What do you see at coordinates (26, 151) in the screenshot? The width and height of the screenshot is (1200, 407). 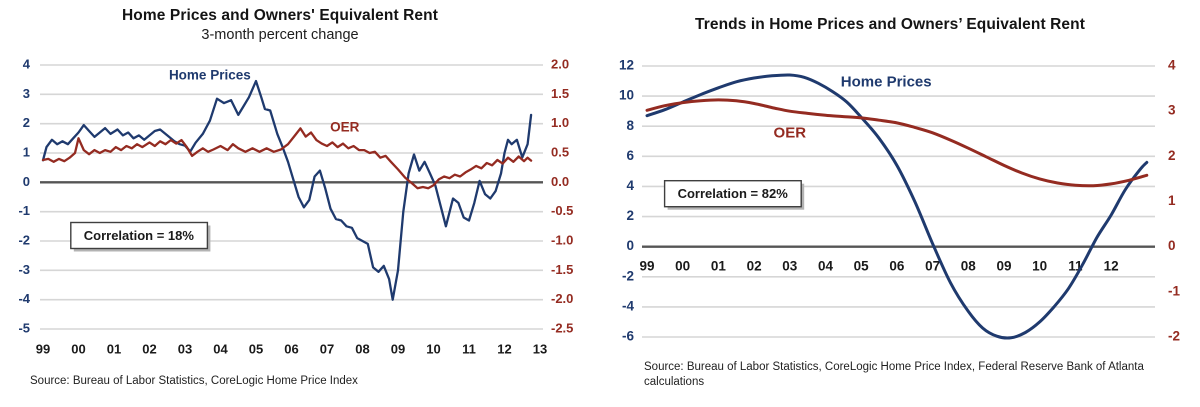 I see `y-axis-left-tick-label: 1` at bounding box center [26, 151].